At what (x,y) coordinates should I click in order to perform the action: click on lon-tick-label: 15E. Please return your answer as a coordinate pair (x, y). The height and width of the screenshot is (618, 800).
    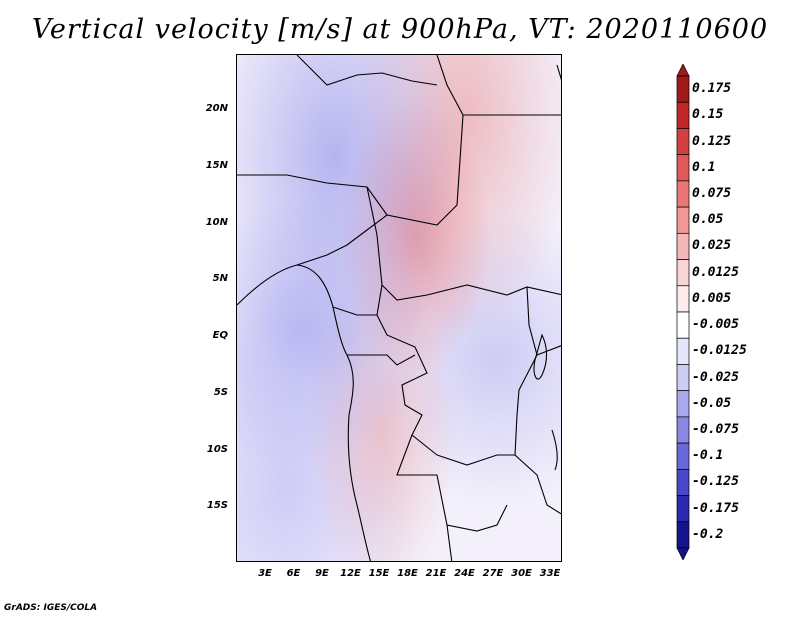
    Looking at the image, I should click on (379, 573).